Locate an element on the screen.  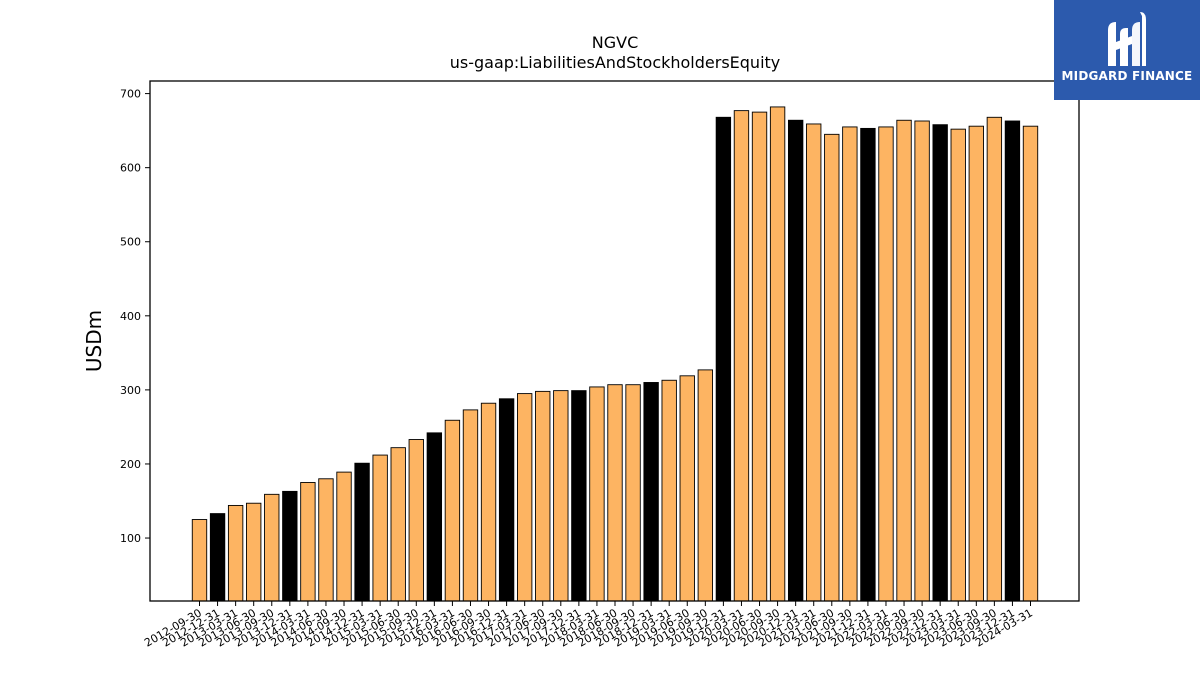
y-axis-ticks: 100 200 300 400 500 600 700 is located at coordinates (135, 316).